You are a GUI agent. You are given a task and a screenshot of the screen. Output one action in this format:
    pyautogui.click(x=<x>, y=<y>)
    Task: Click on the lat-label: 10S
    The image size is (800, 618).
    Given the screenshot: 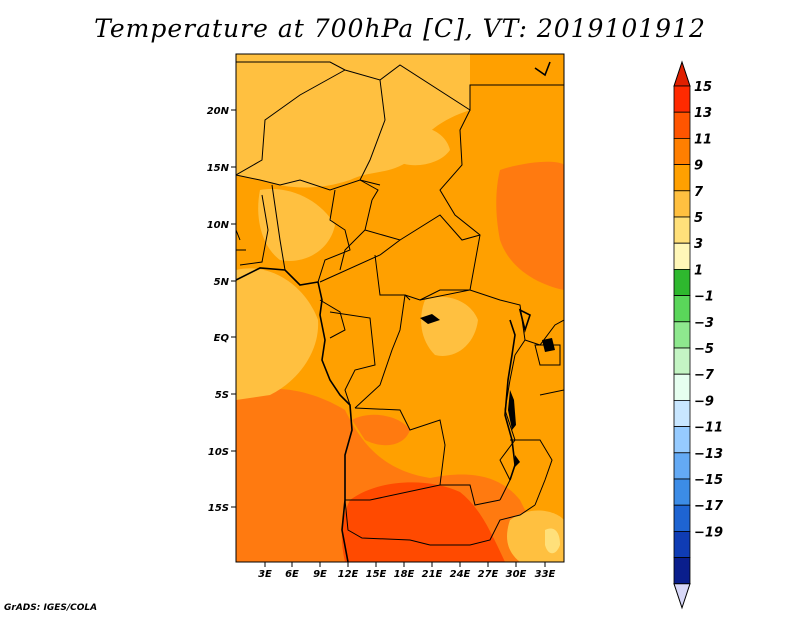 What is the action you would take?
    pyautogui.click(x=218, y=452)
    